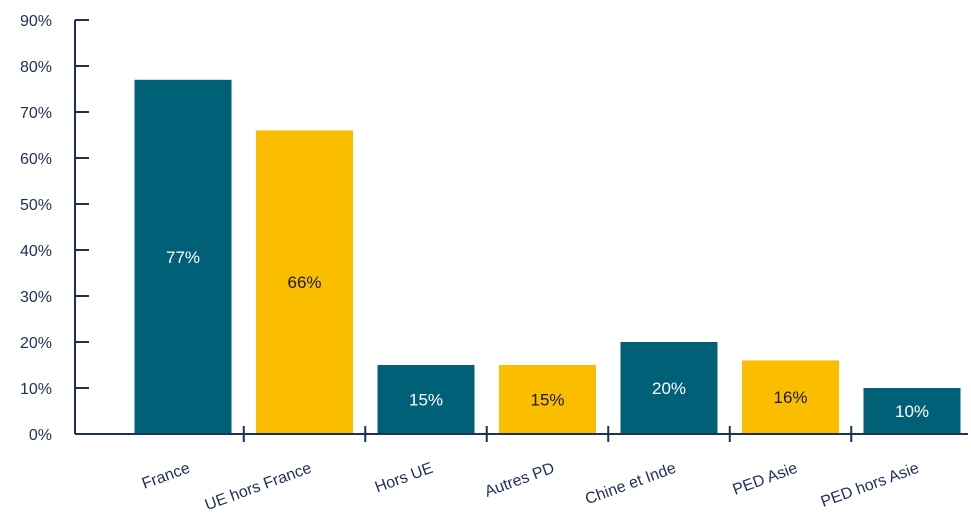  What do you see at coordinates (36, 343) in the screenshot?
I see `y-tick-label: 20%` at bounding box center [36, 343].